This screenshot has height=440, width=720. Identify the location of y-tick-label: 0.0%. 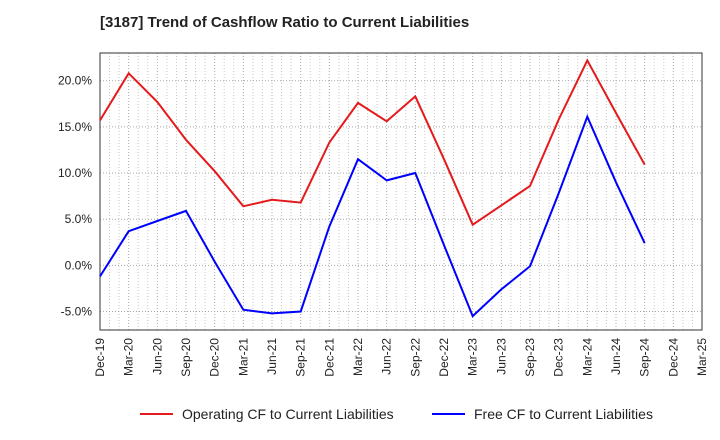
(79, 265).